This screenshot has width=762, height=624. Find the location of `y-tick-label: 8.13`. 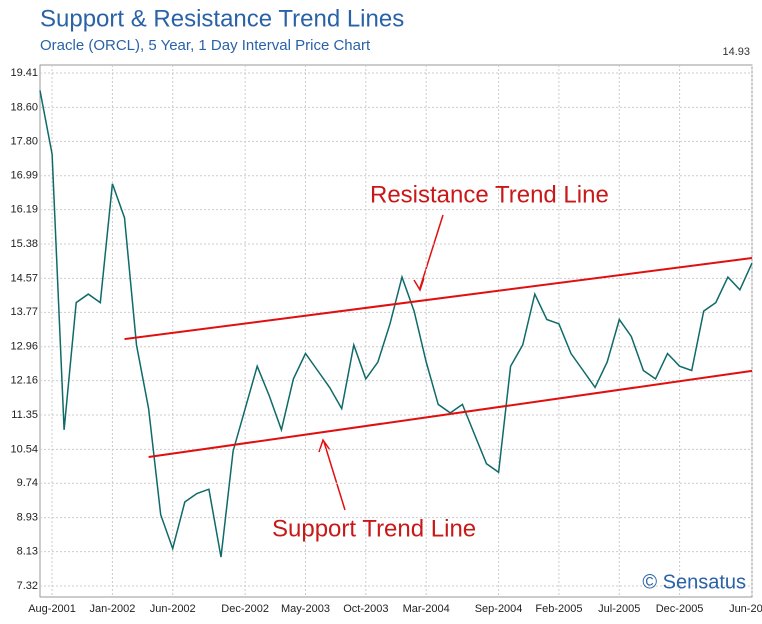

y-tick-label: 8.13 is located at coordinates (27, 552).